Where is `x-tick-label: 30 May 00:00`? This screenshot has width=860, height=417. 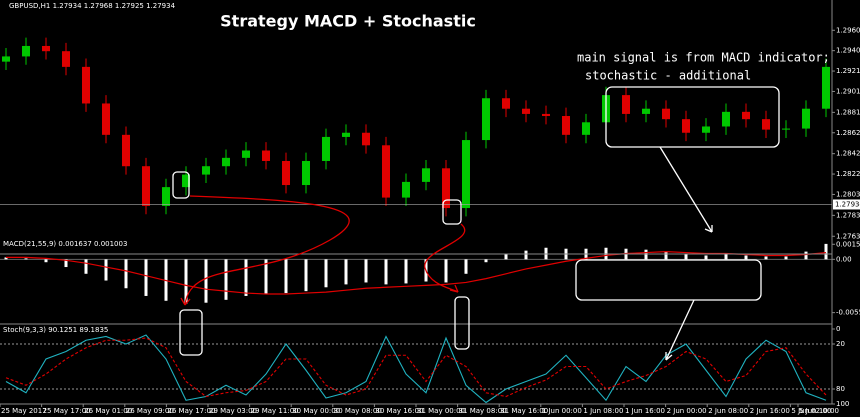 x-tick-label: 30 May 00:00 is located at coordinates (316, 411).